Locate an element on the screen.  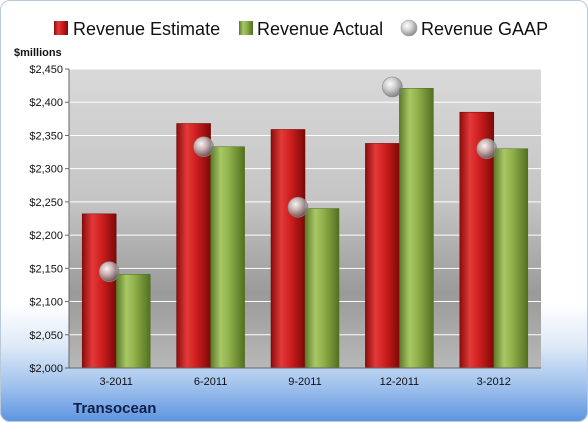
y-tick-label: $2,200 is located at coordinates (46, 236).